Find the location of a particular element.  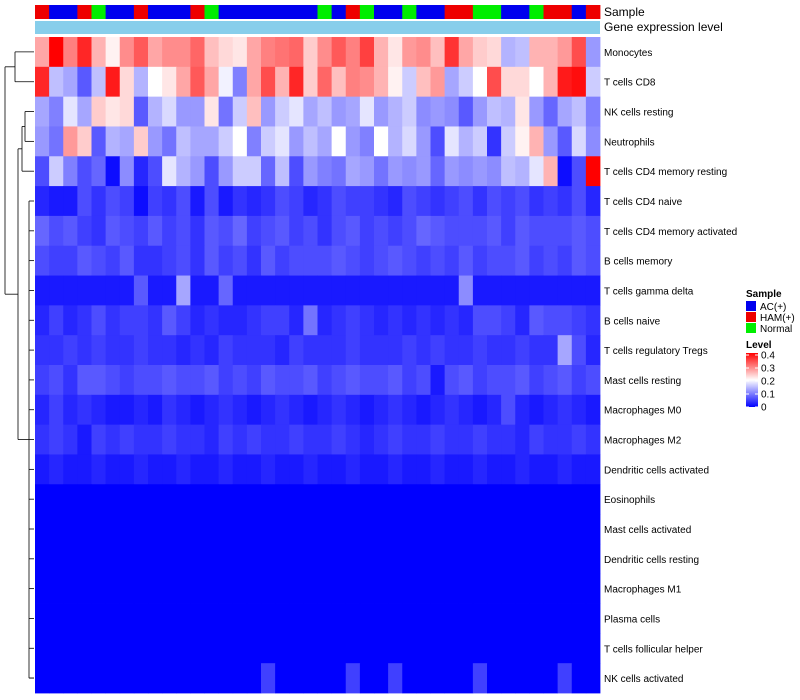

legend-group-label: Normal is located at coordinates (776, 329).